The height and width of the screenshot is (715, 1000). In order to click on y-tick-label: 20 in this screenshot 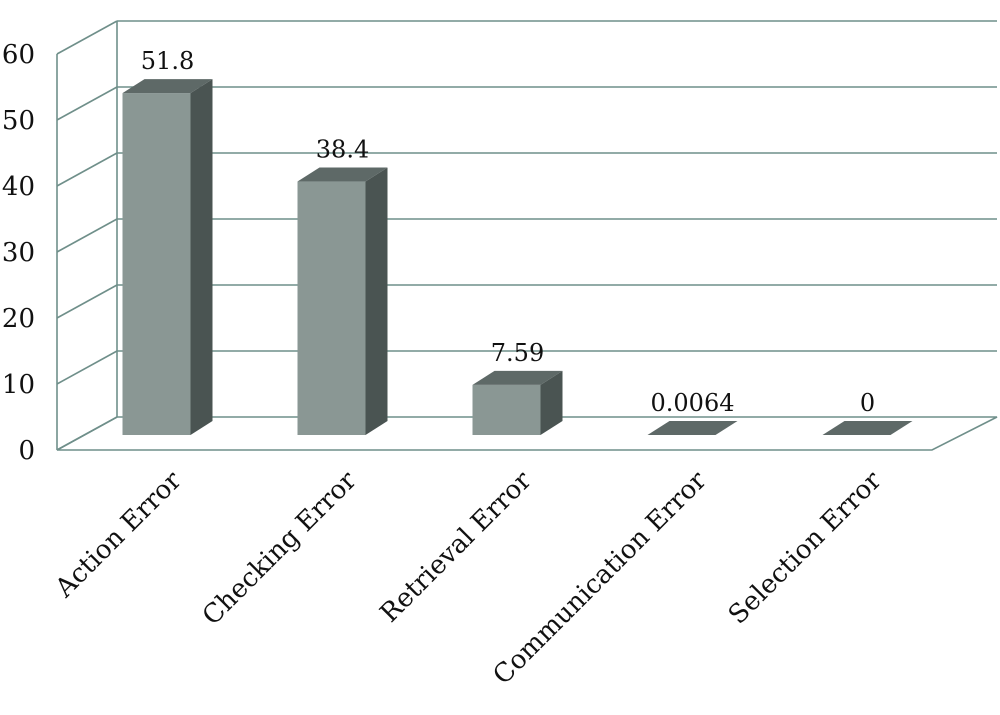, I will do `click(18, 319)`.